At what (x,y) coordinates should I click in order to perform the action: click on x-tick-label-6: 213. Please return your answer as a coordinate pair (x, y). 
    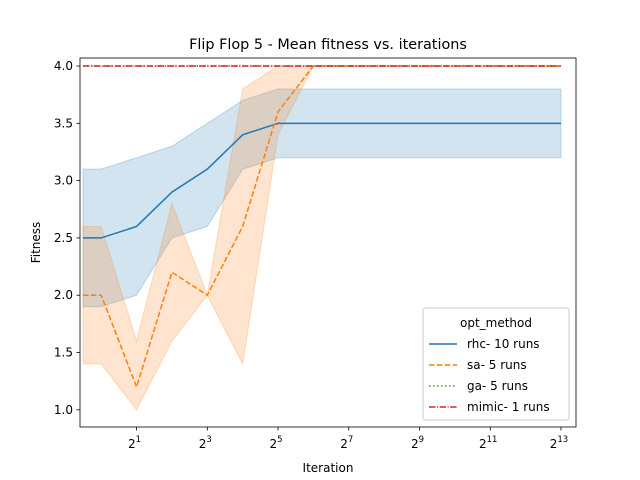
    Looking at the image, I should click on (559, 443).